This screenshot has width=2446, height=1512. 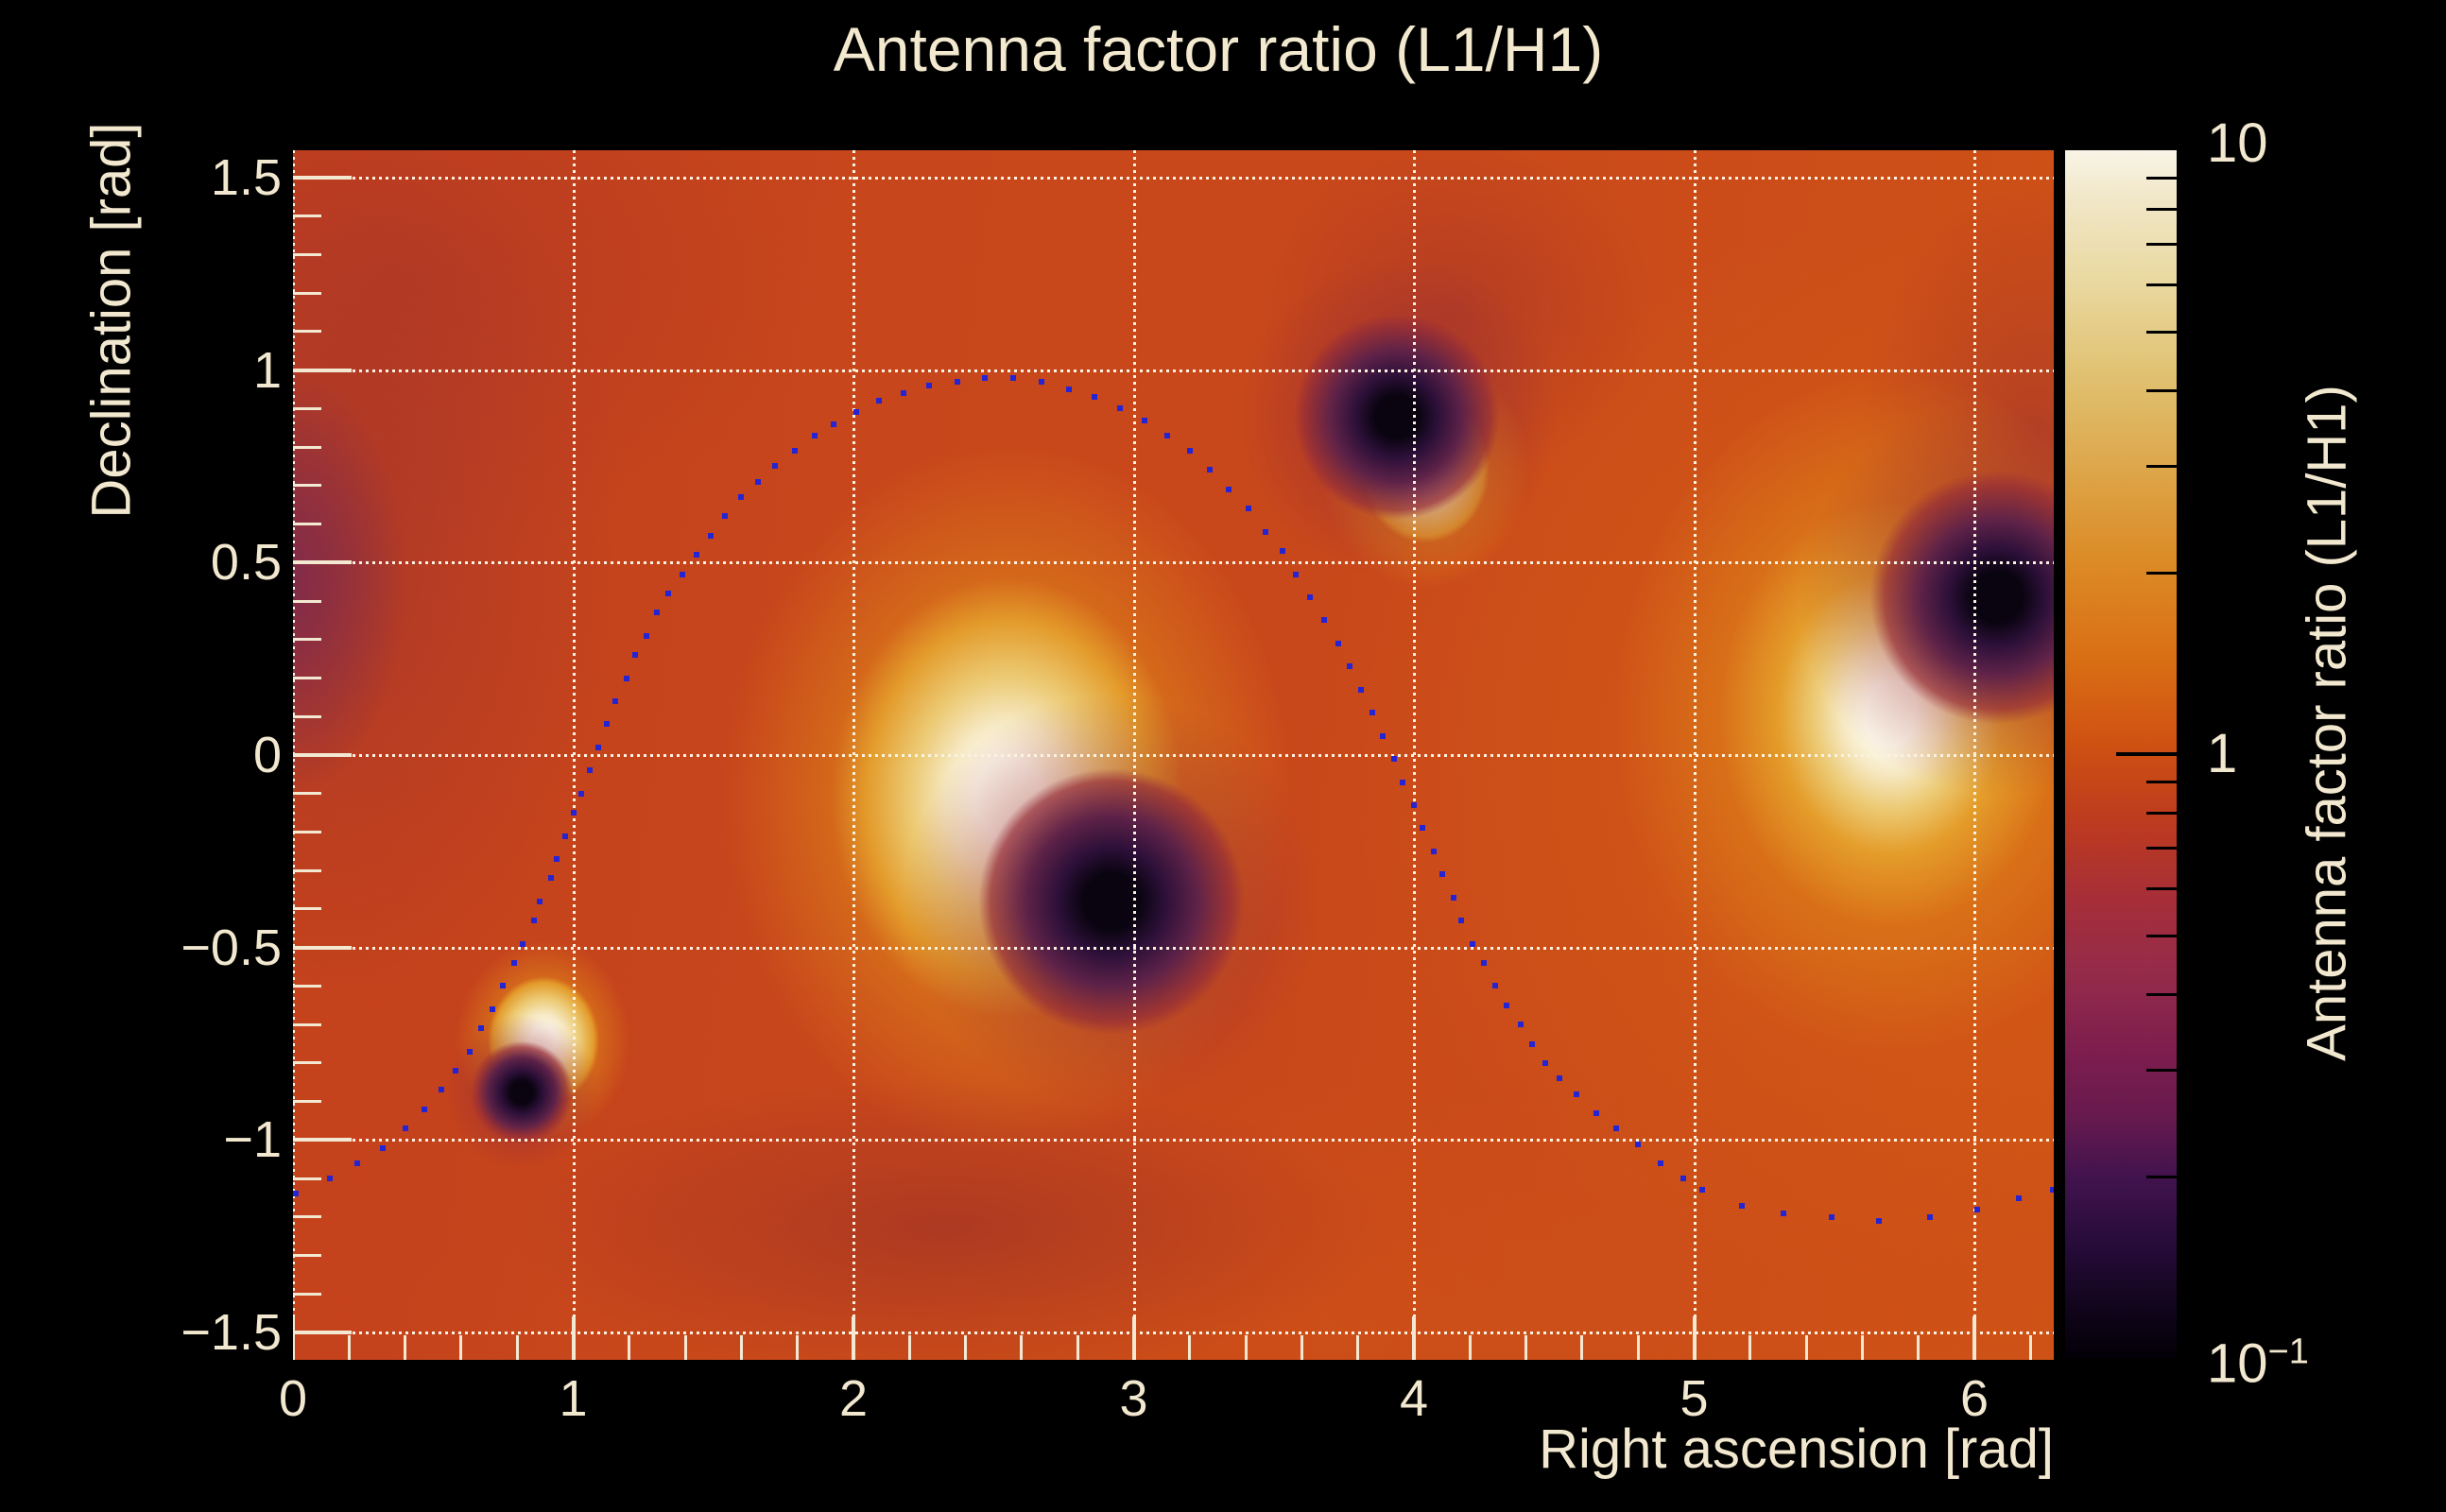 I want to click on y-tick-label: −1.5, so click(x=231, y=1333).